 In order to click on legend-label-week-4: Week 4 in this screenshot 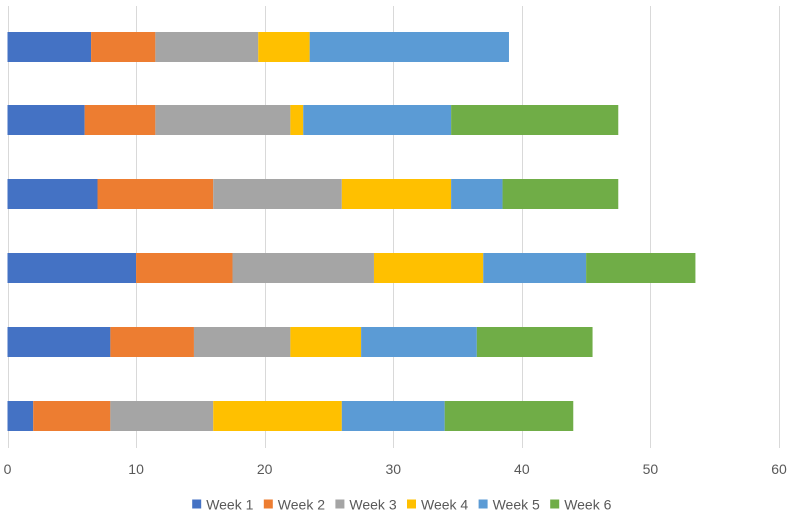, I will do `click(444, 505)`.